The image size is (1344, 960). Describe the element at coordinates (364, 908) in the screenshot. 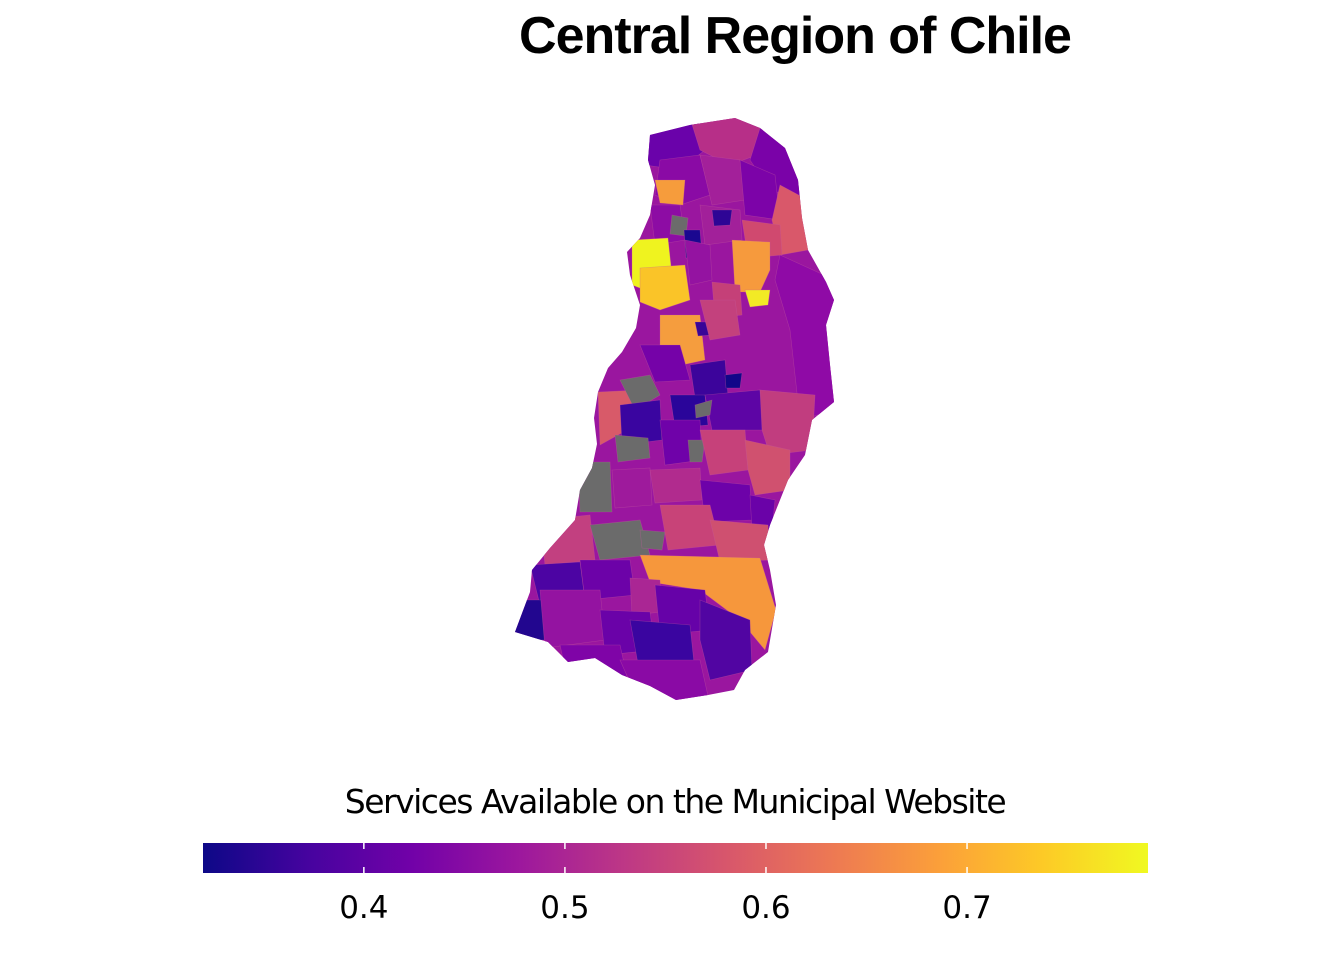

I see `colorbar-tick-label: 0.4` at that location.